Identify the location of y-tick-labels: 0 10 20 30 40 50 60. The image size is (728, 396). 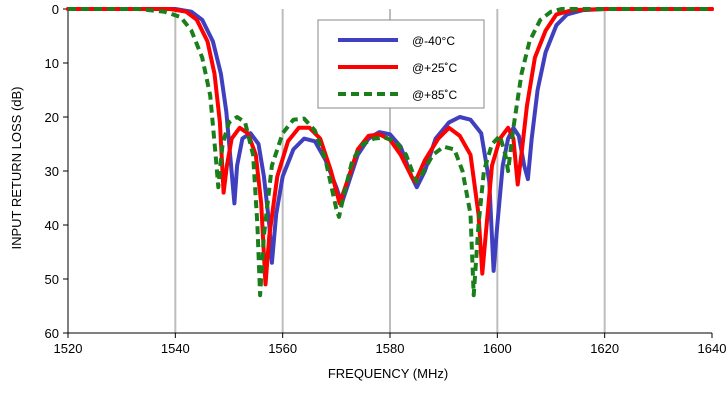
(52, 171).